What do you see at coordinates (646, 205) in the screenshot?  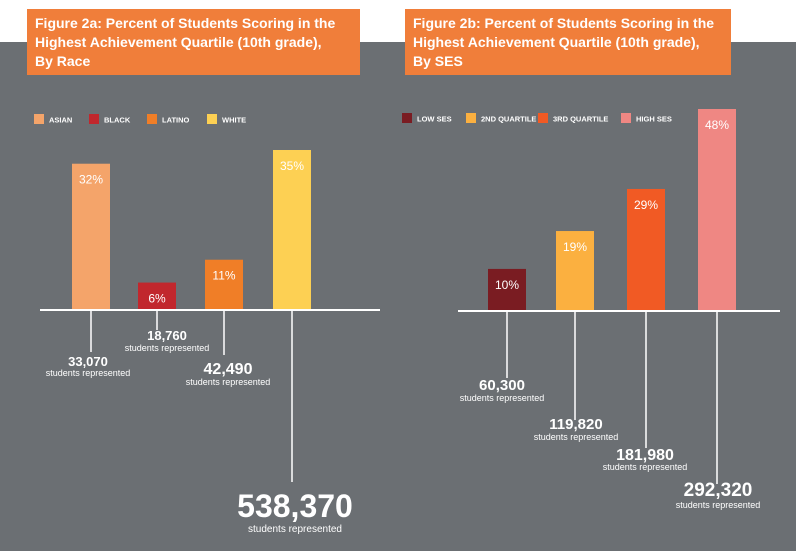 I see `bar-value-label-ses-3: 29%` at bounding box center [646, 205].